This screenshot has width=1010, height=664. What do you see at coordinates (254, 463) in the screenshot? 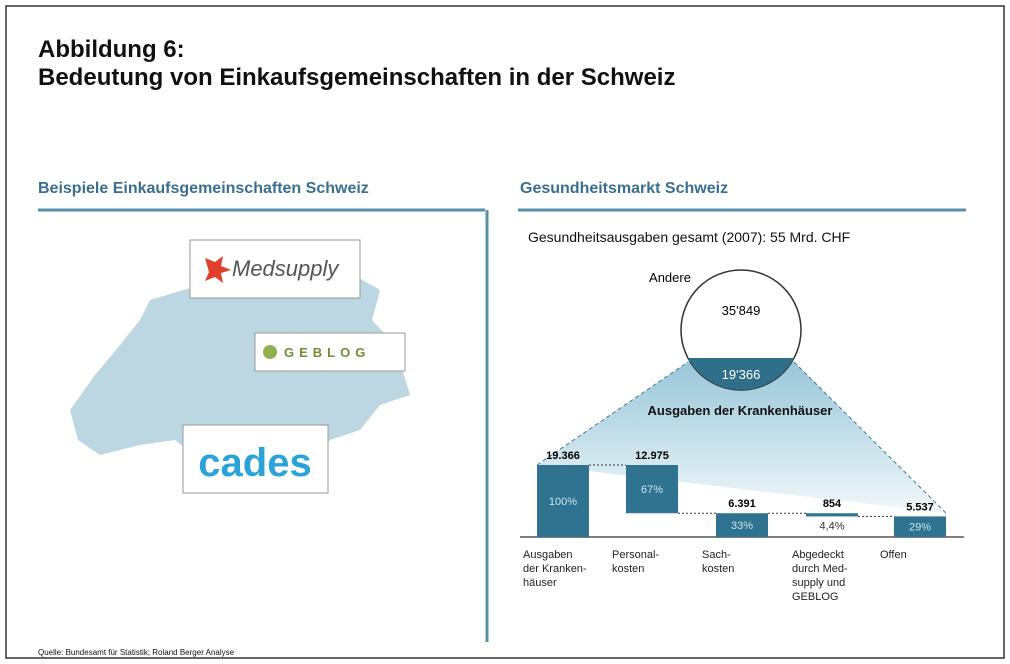
I see `logo-text: cades` at bounding box center [254, 463].